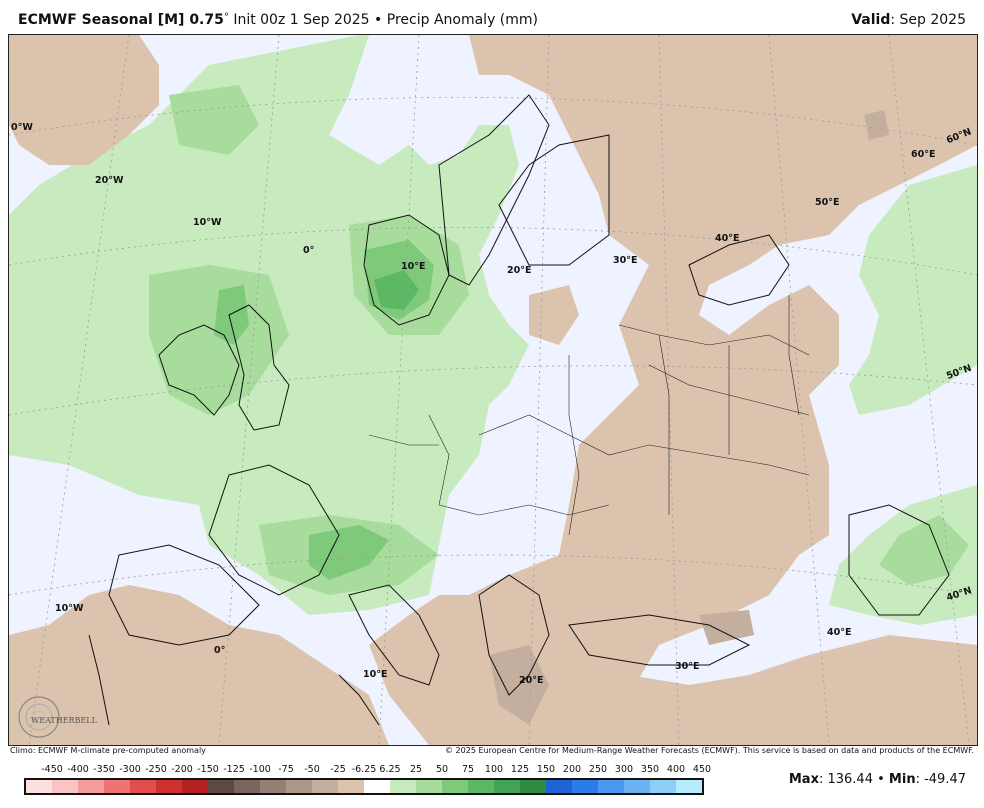 The height and width of the screenshot is (808, 984). I want to click on min-label: Min, so click(902, 779).